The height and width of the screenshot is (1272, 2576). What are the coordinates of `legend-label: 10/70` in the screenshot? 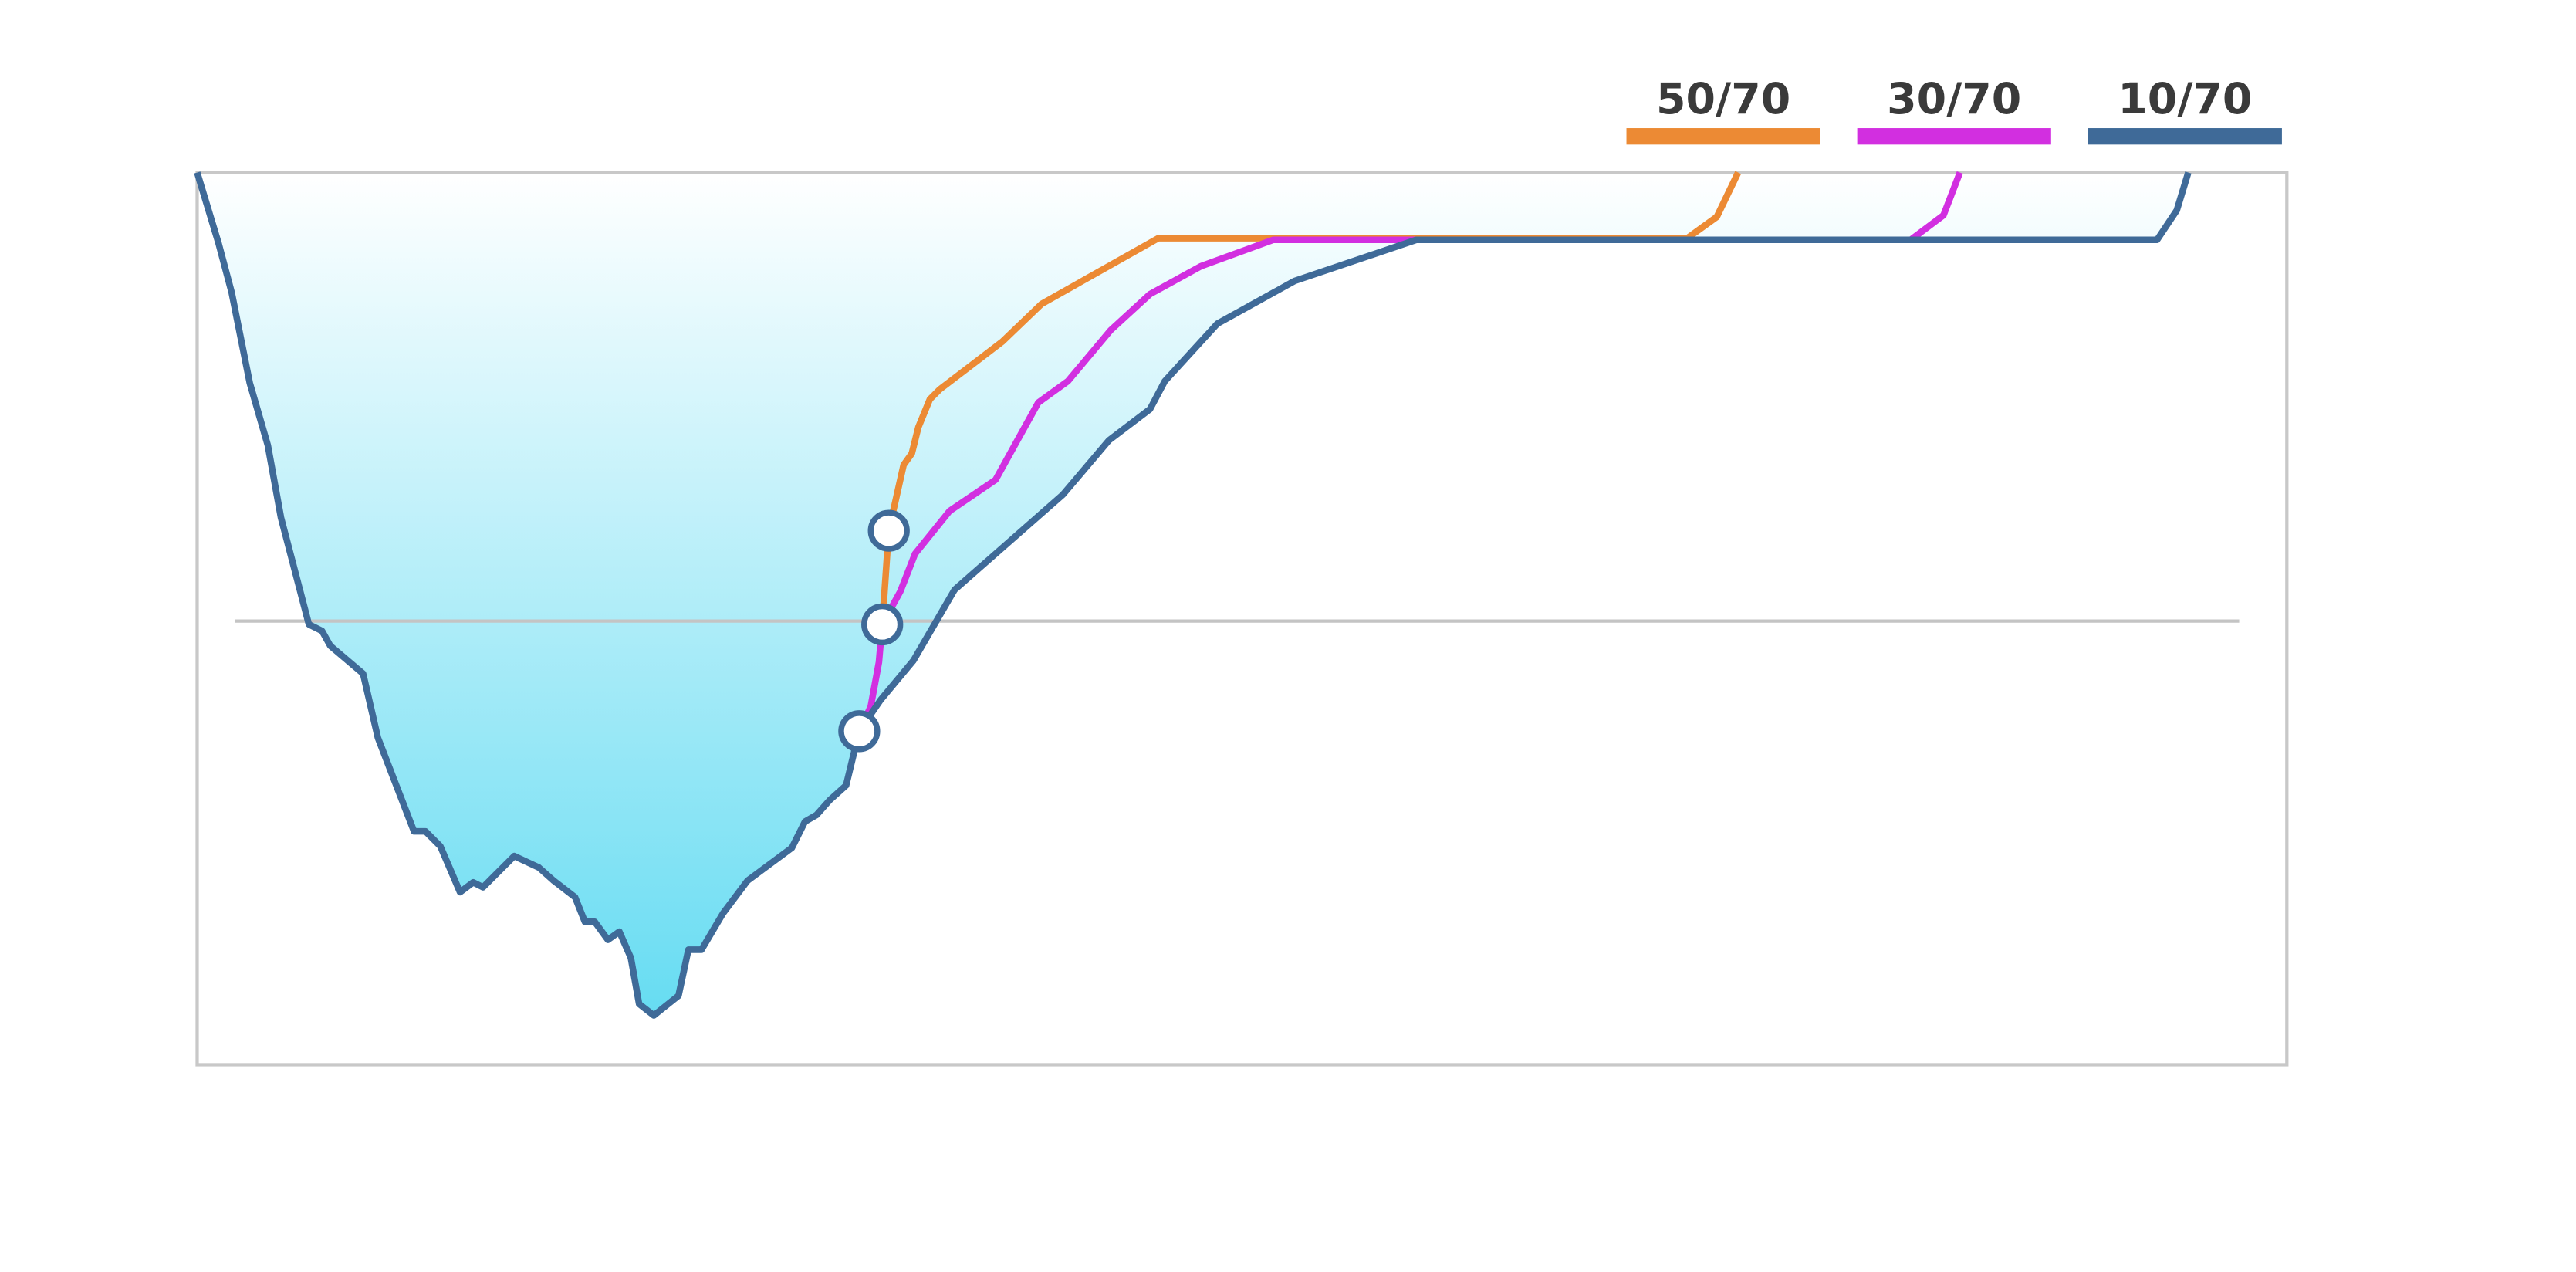 It's located at (2185, 99).